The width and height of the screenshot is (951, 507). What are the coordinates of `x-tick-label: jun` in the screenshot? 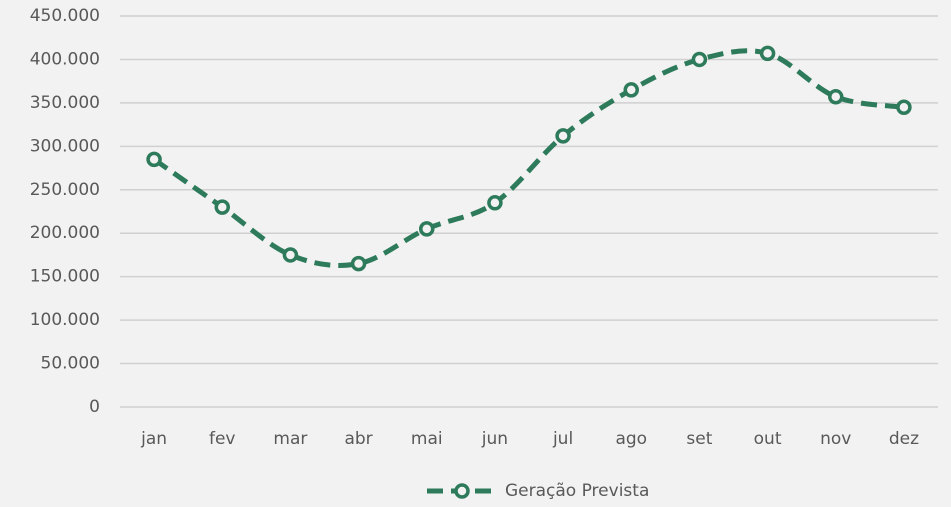 It's located at (494, 439).